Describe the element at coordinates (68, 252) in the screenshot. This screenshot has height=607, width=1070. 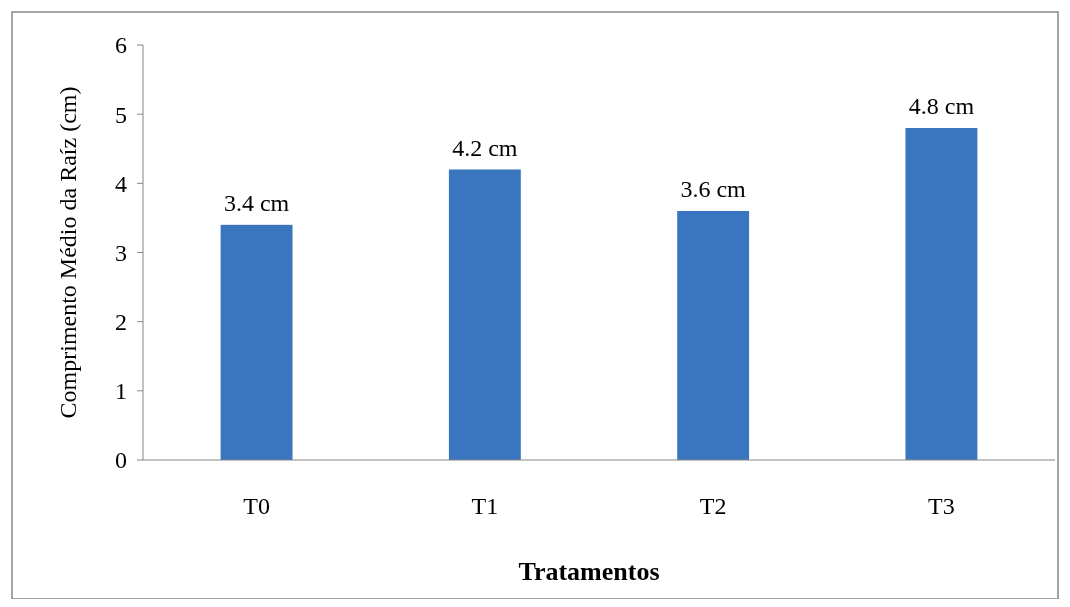
I see `y-axis-title: Comprimento Médio da Raíz (cm)` at that location.